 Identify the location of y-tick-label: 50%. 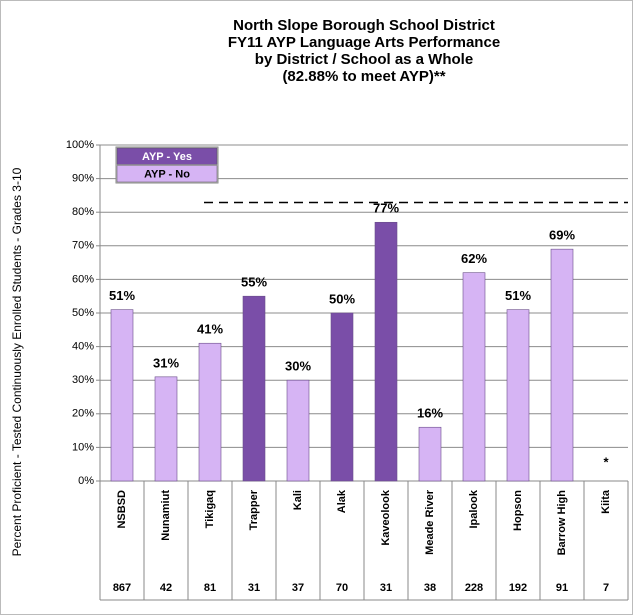
(83, 313).